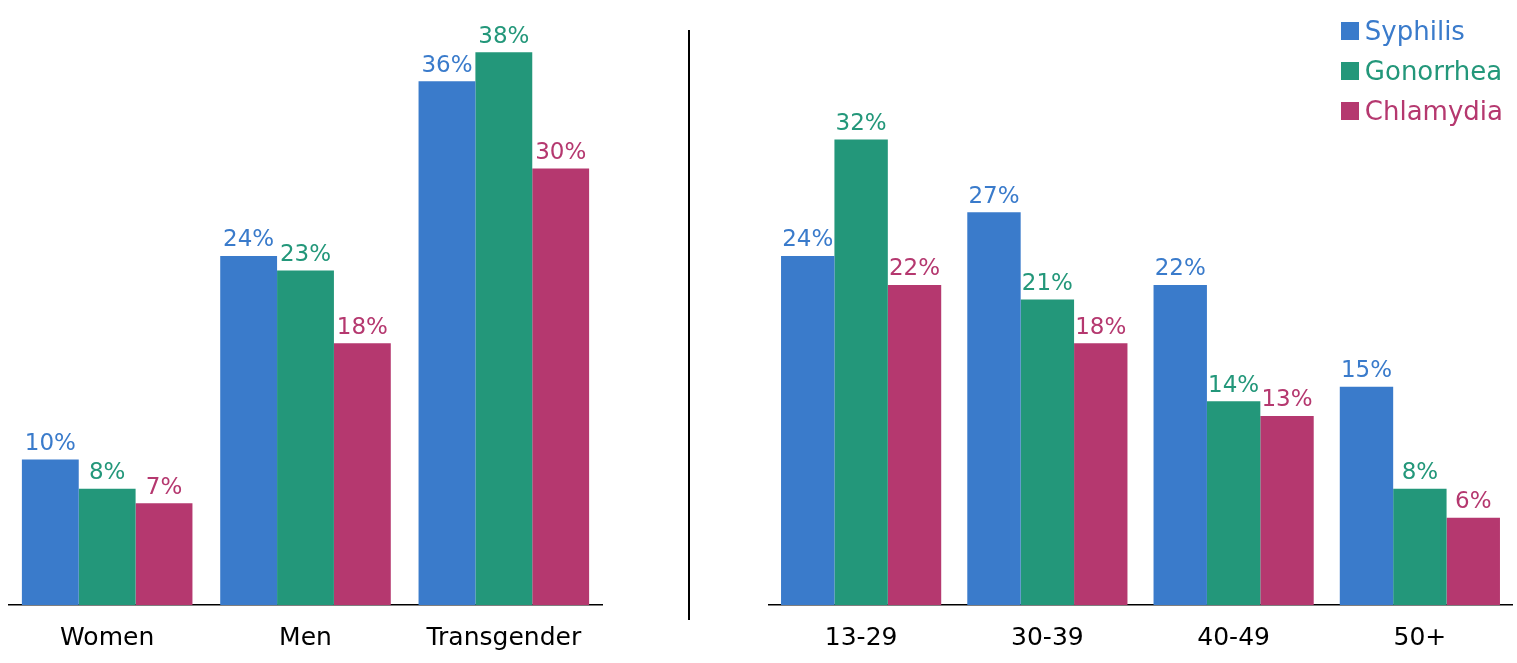 The image size is (1517, 663). What do you see at coordinates (1433, 111) in the screenshot?
I see `legend-label: Chlamydia` at bounding box center [1433, 111].